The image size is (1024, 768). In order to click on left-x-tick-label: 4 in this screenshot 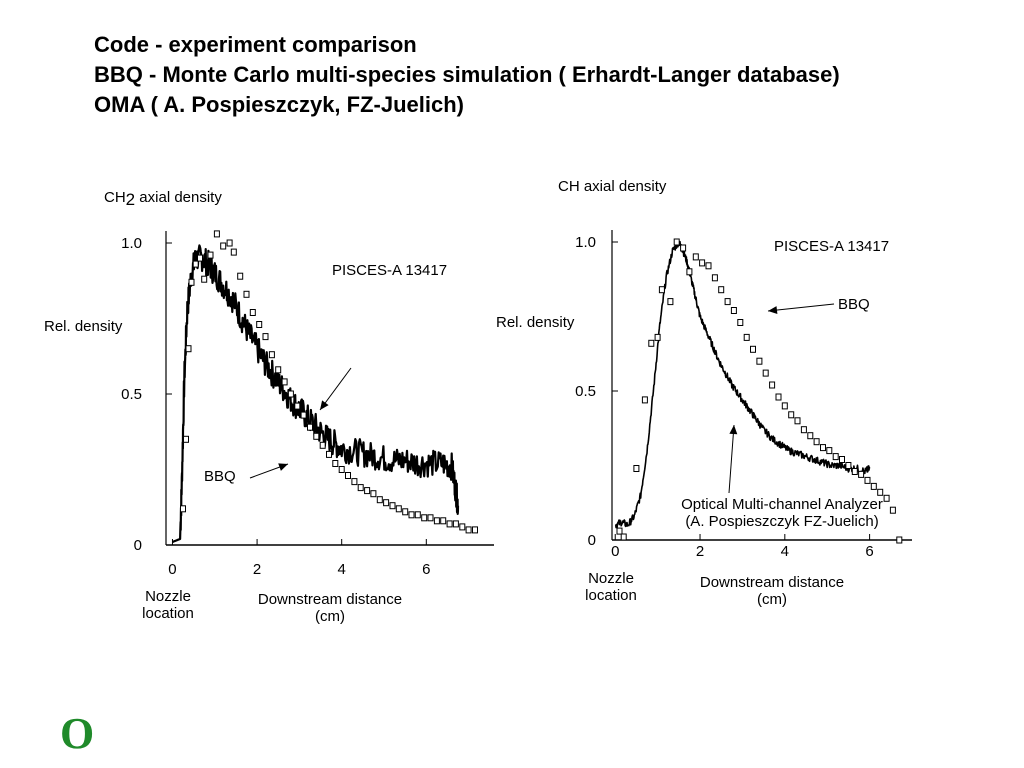, I will do `click(342, 569)`.